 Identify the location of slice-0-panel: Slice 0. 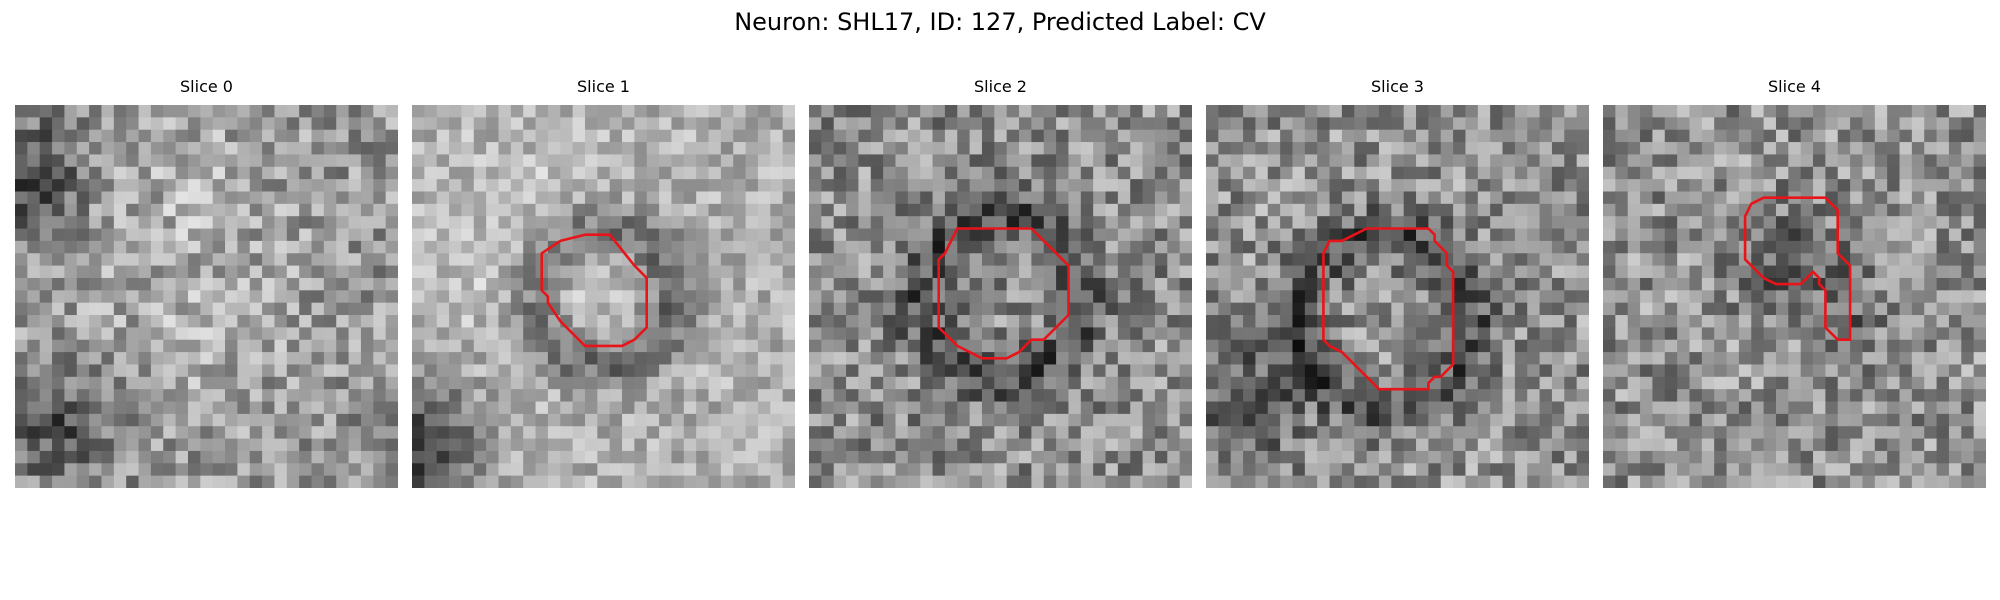
(206, 282).